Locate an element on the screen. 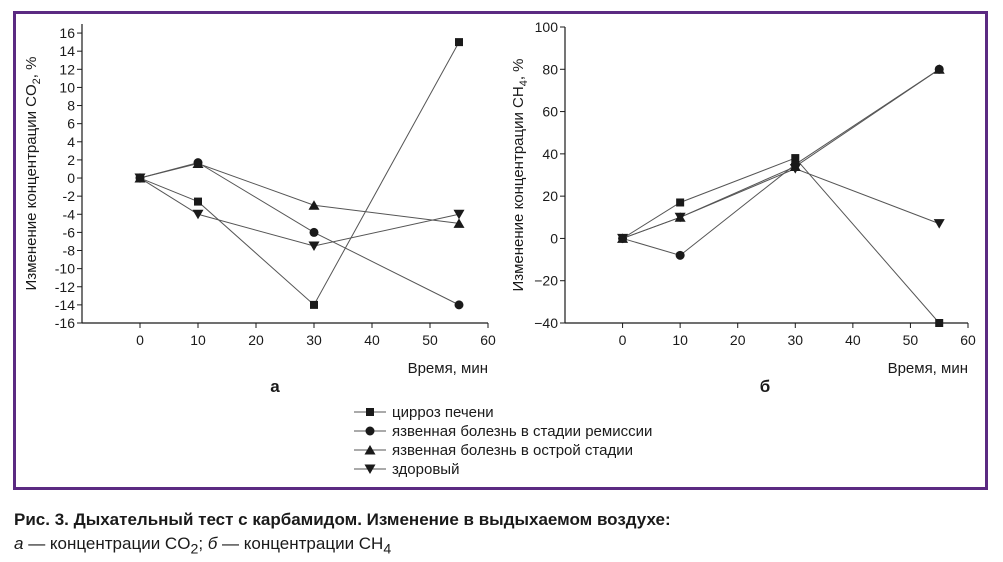 This screenshot has height=562, width=1003. y-tick-label: 100 is located at coordinates (547, 27).